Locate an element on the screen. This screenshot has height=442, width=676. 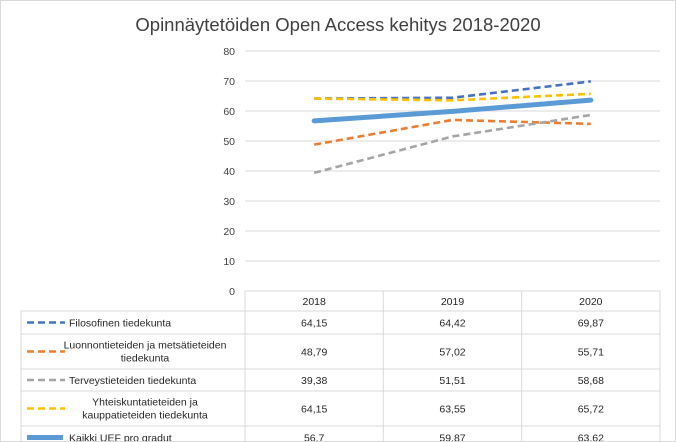
series-lines is located at coordinates (452, 127).